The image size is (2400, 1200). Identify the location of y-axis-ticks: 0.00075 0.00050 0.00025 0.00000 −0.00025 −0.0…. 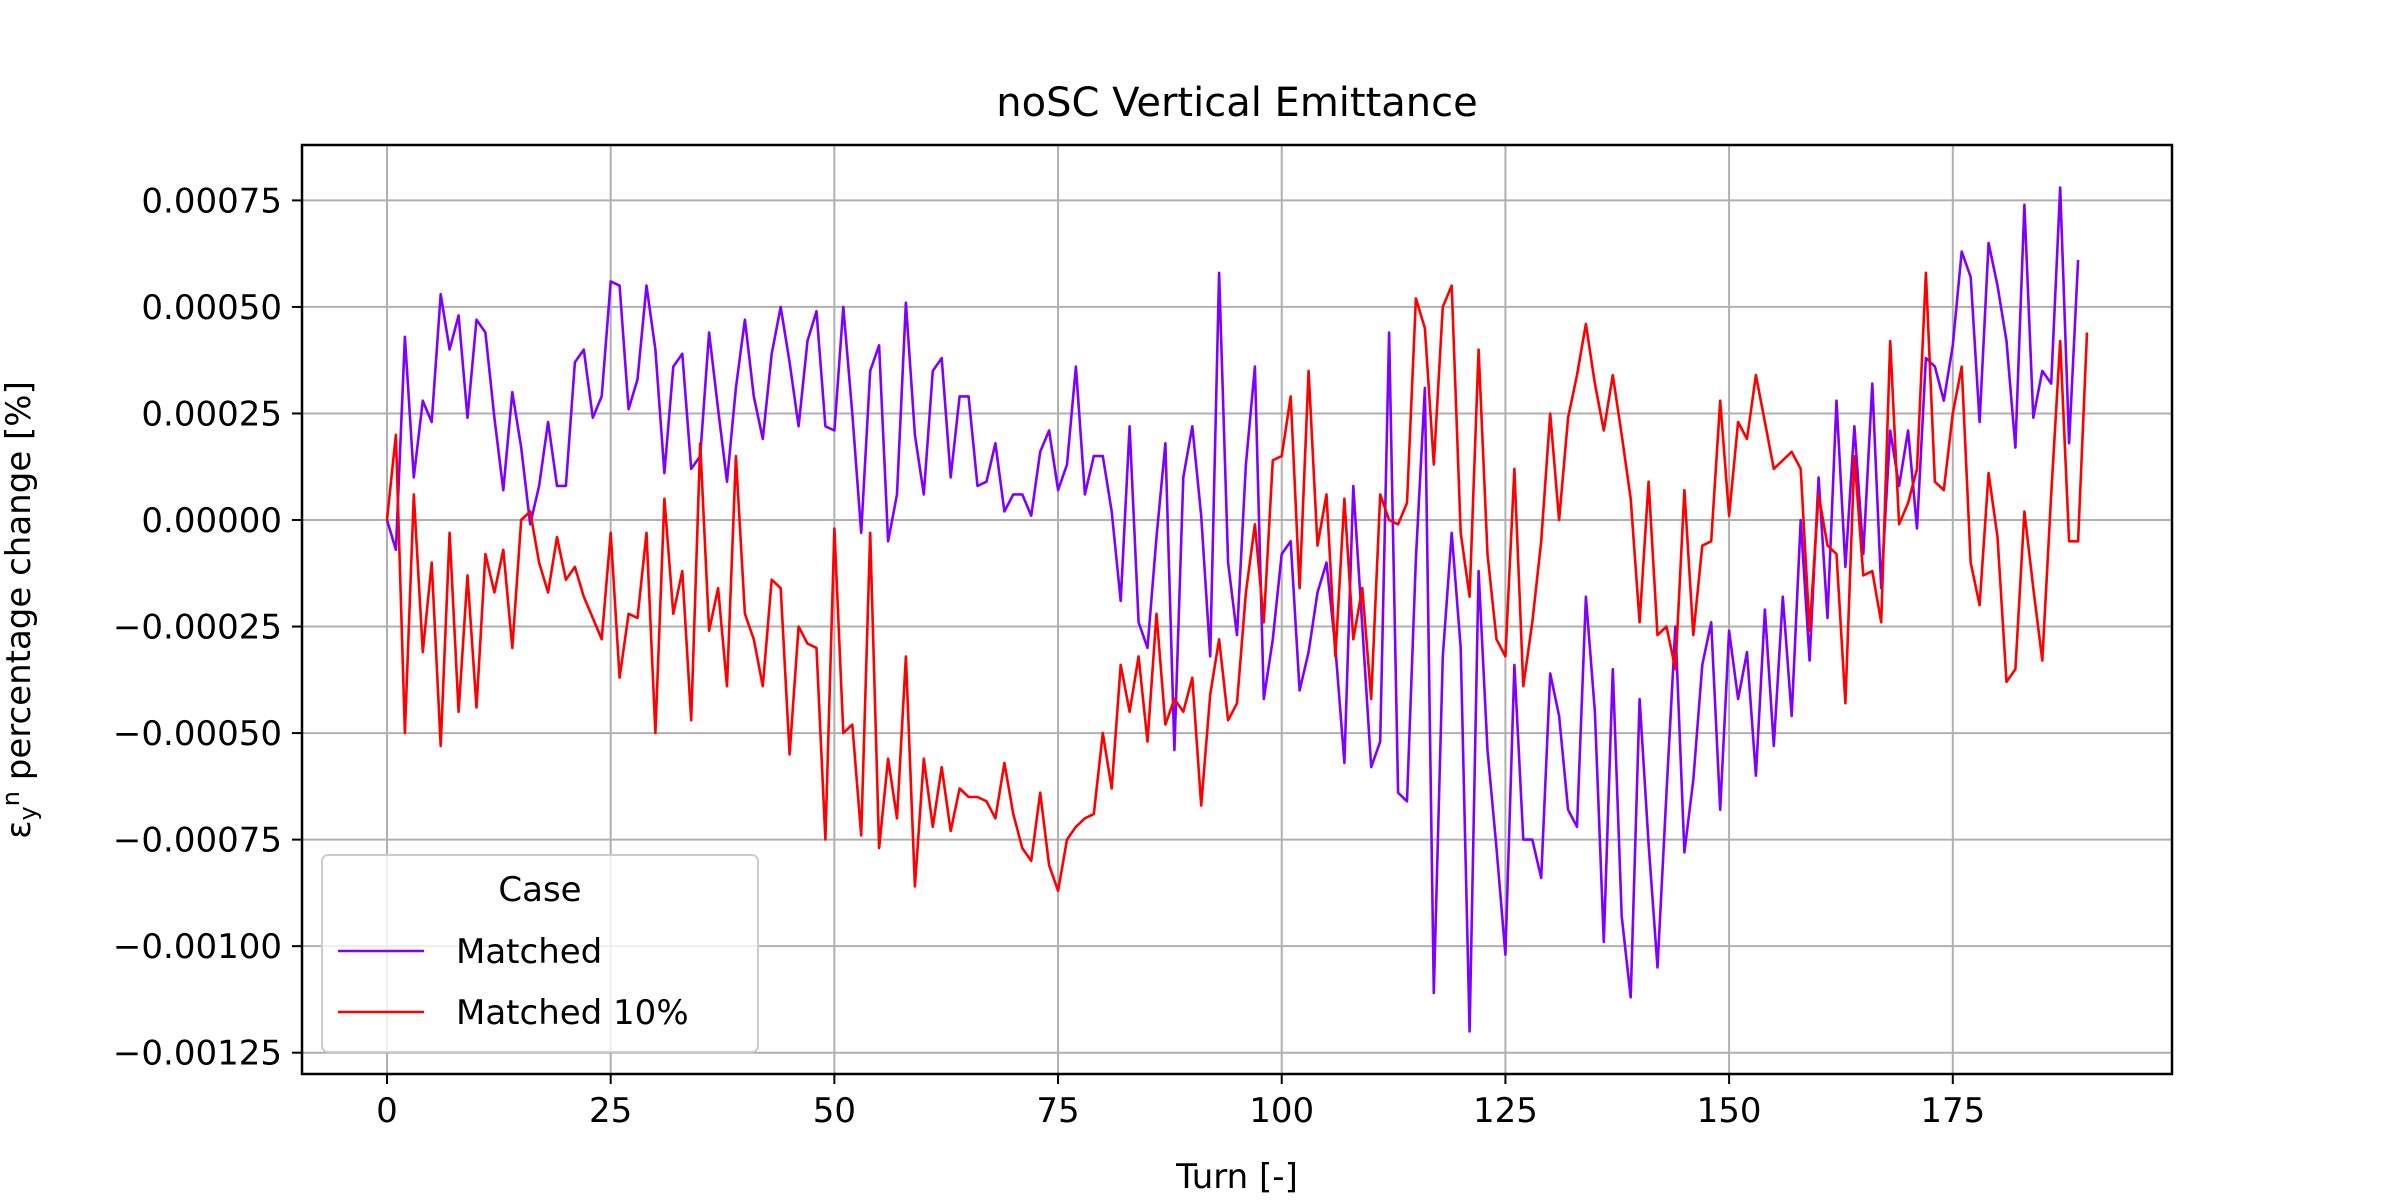
(207, 627).